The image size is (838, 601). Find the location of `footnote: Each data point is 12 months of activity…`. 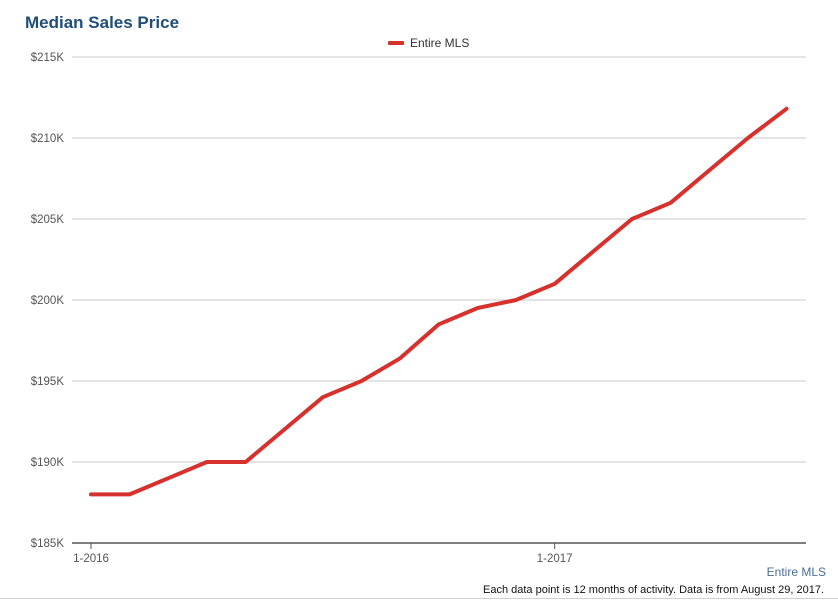

footnote: Each data point is 12 months of activity… is located at coordinates (653, 590).